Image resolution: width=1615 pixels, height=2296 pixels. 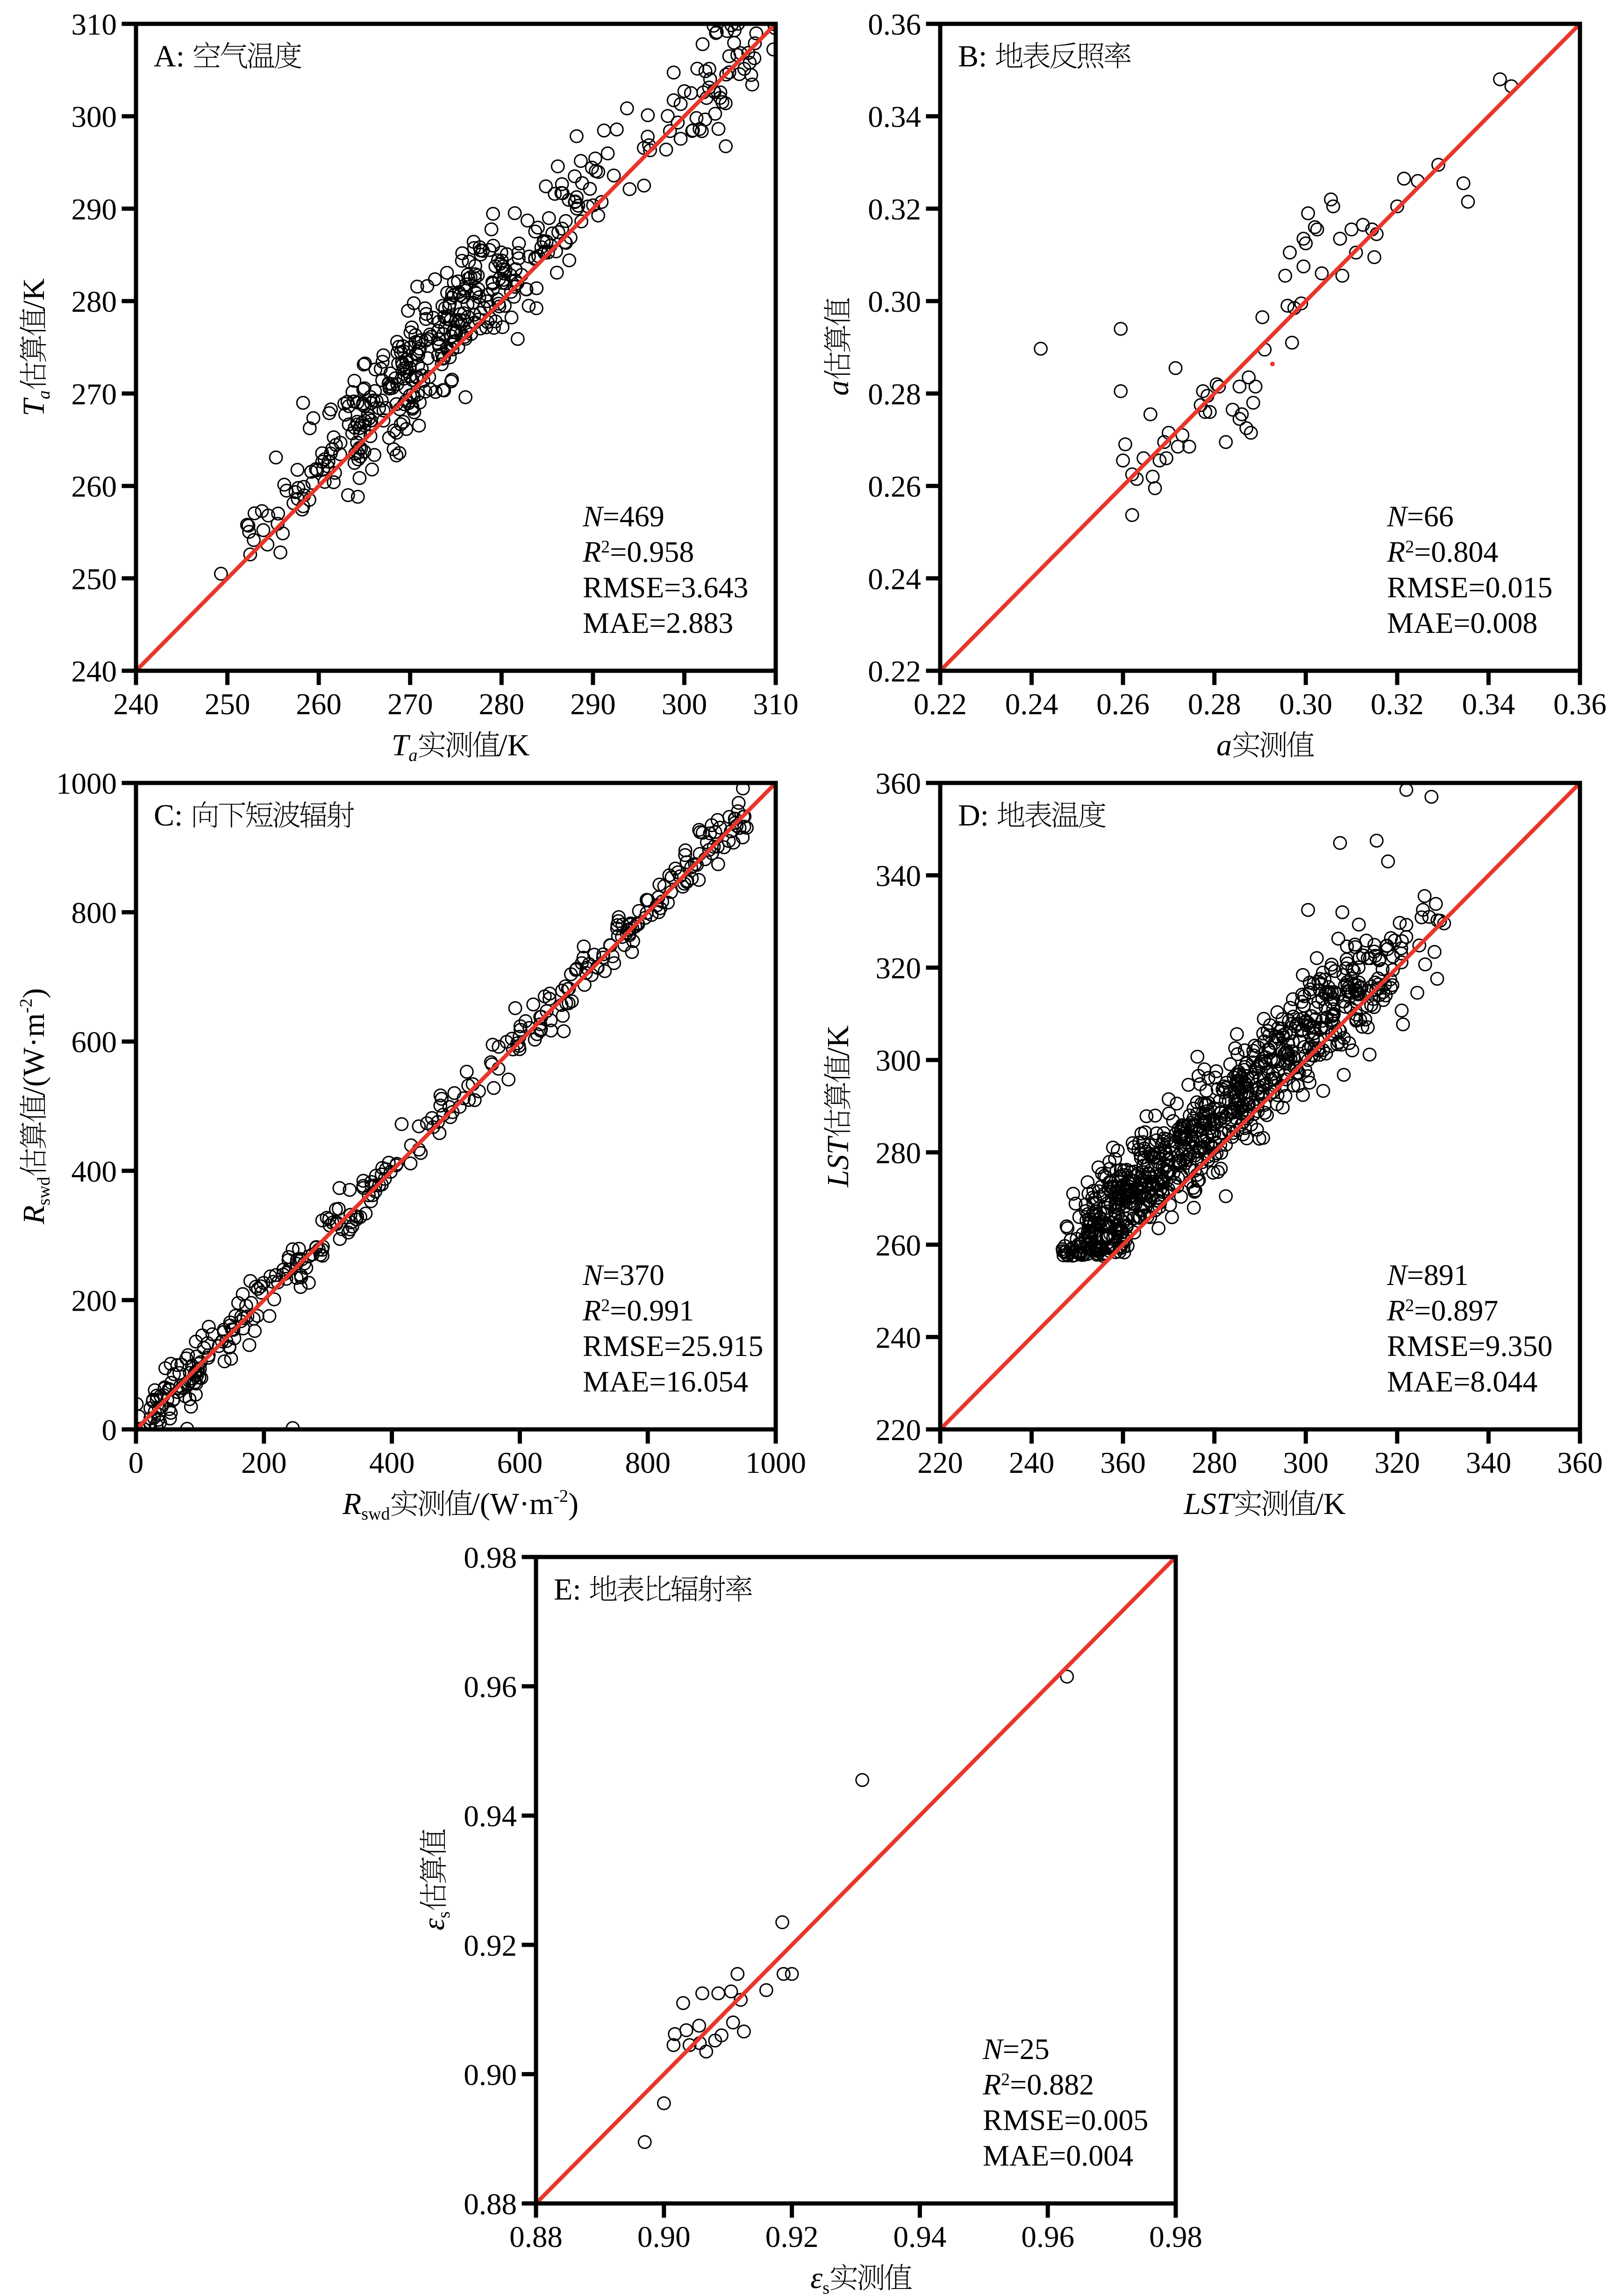 I want to click on svg-text: 0.24, so click(x=895, y=579).